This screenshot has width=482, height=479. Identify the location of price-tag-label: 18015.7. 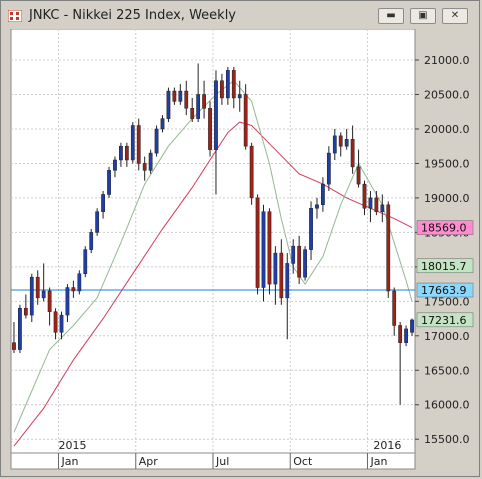
(444, 266).